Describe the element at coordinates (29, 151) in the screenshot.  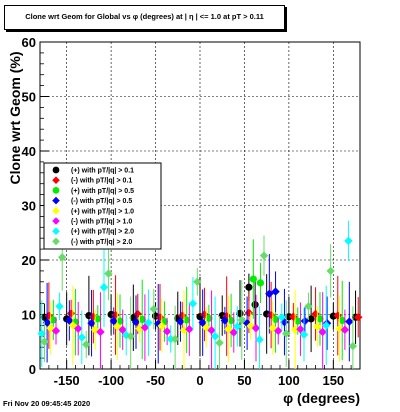
I see `y-tick-label: 40` at that location.